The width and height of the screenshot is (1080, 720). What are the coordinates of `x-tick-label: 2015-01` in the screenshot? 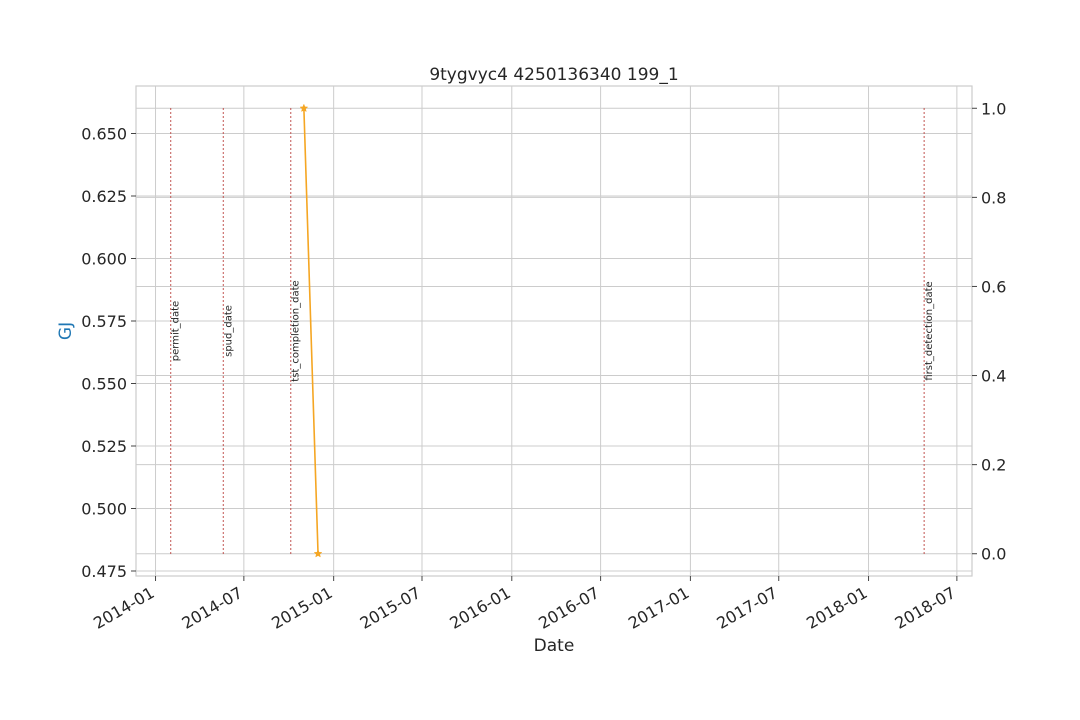 It's located at (301, 608).